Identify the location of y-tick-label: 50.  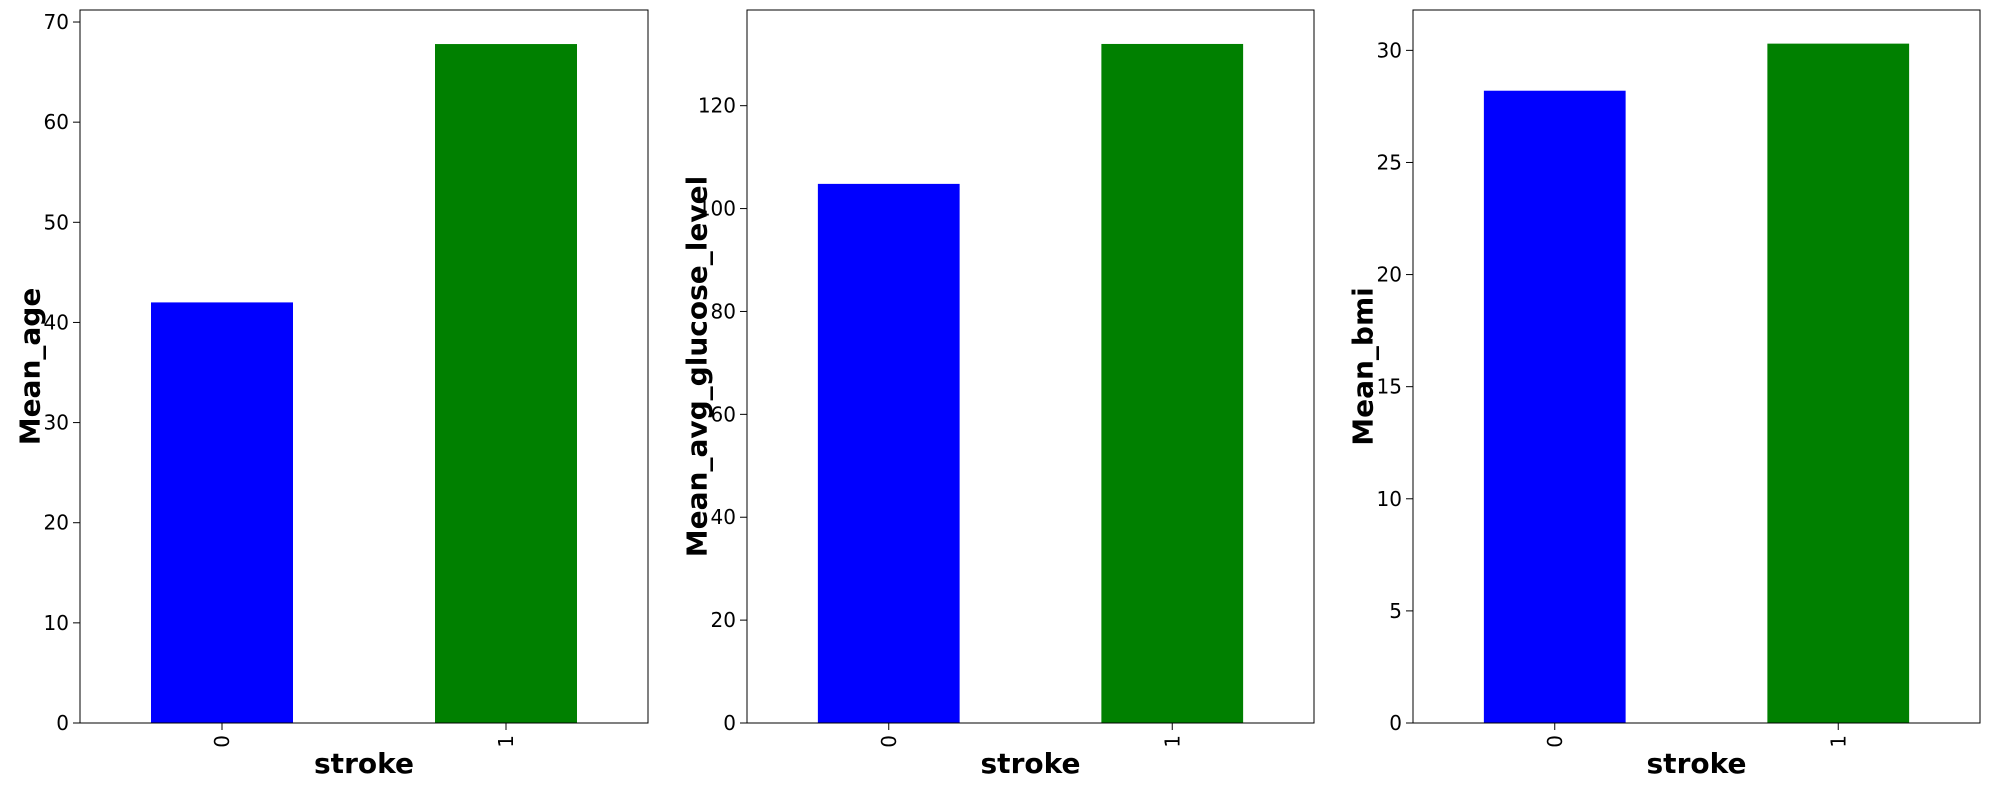
(56, 222).